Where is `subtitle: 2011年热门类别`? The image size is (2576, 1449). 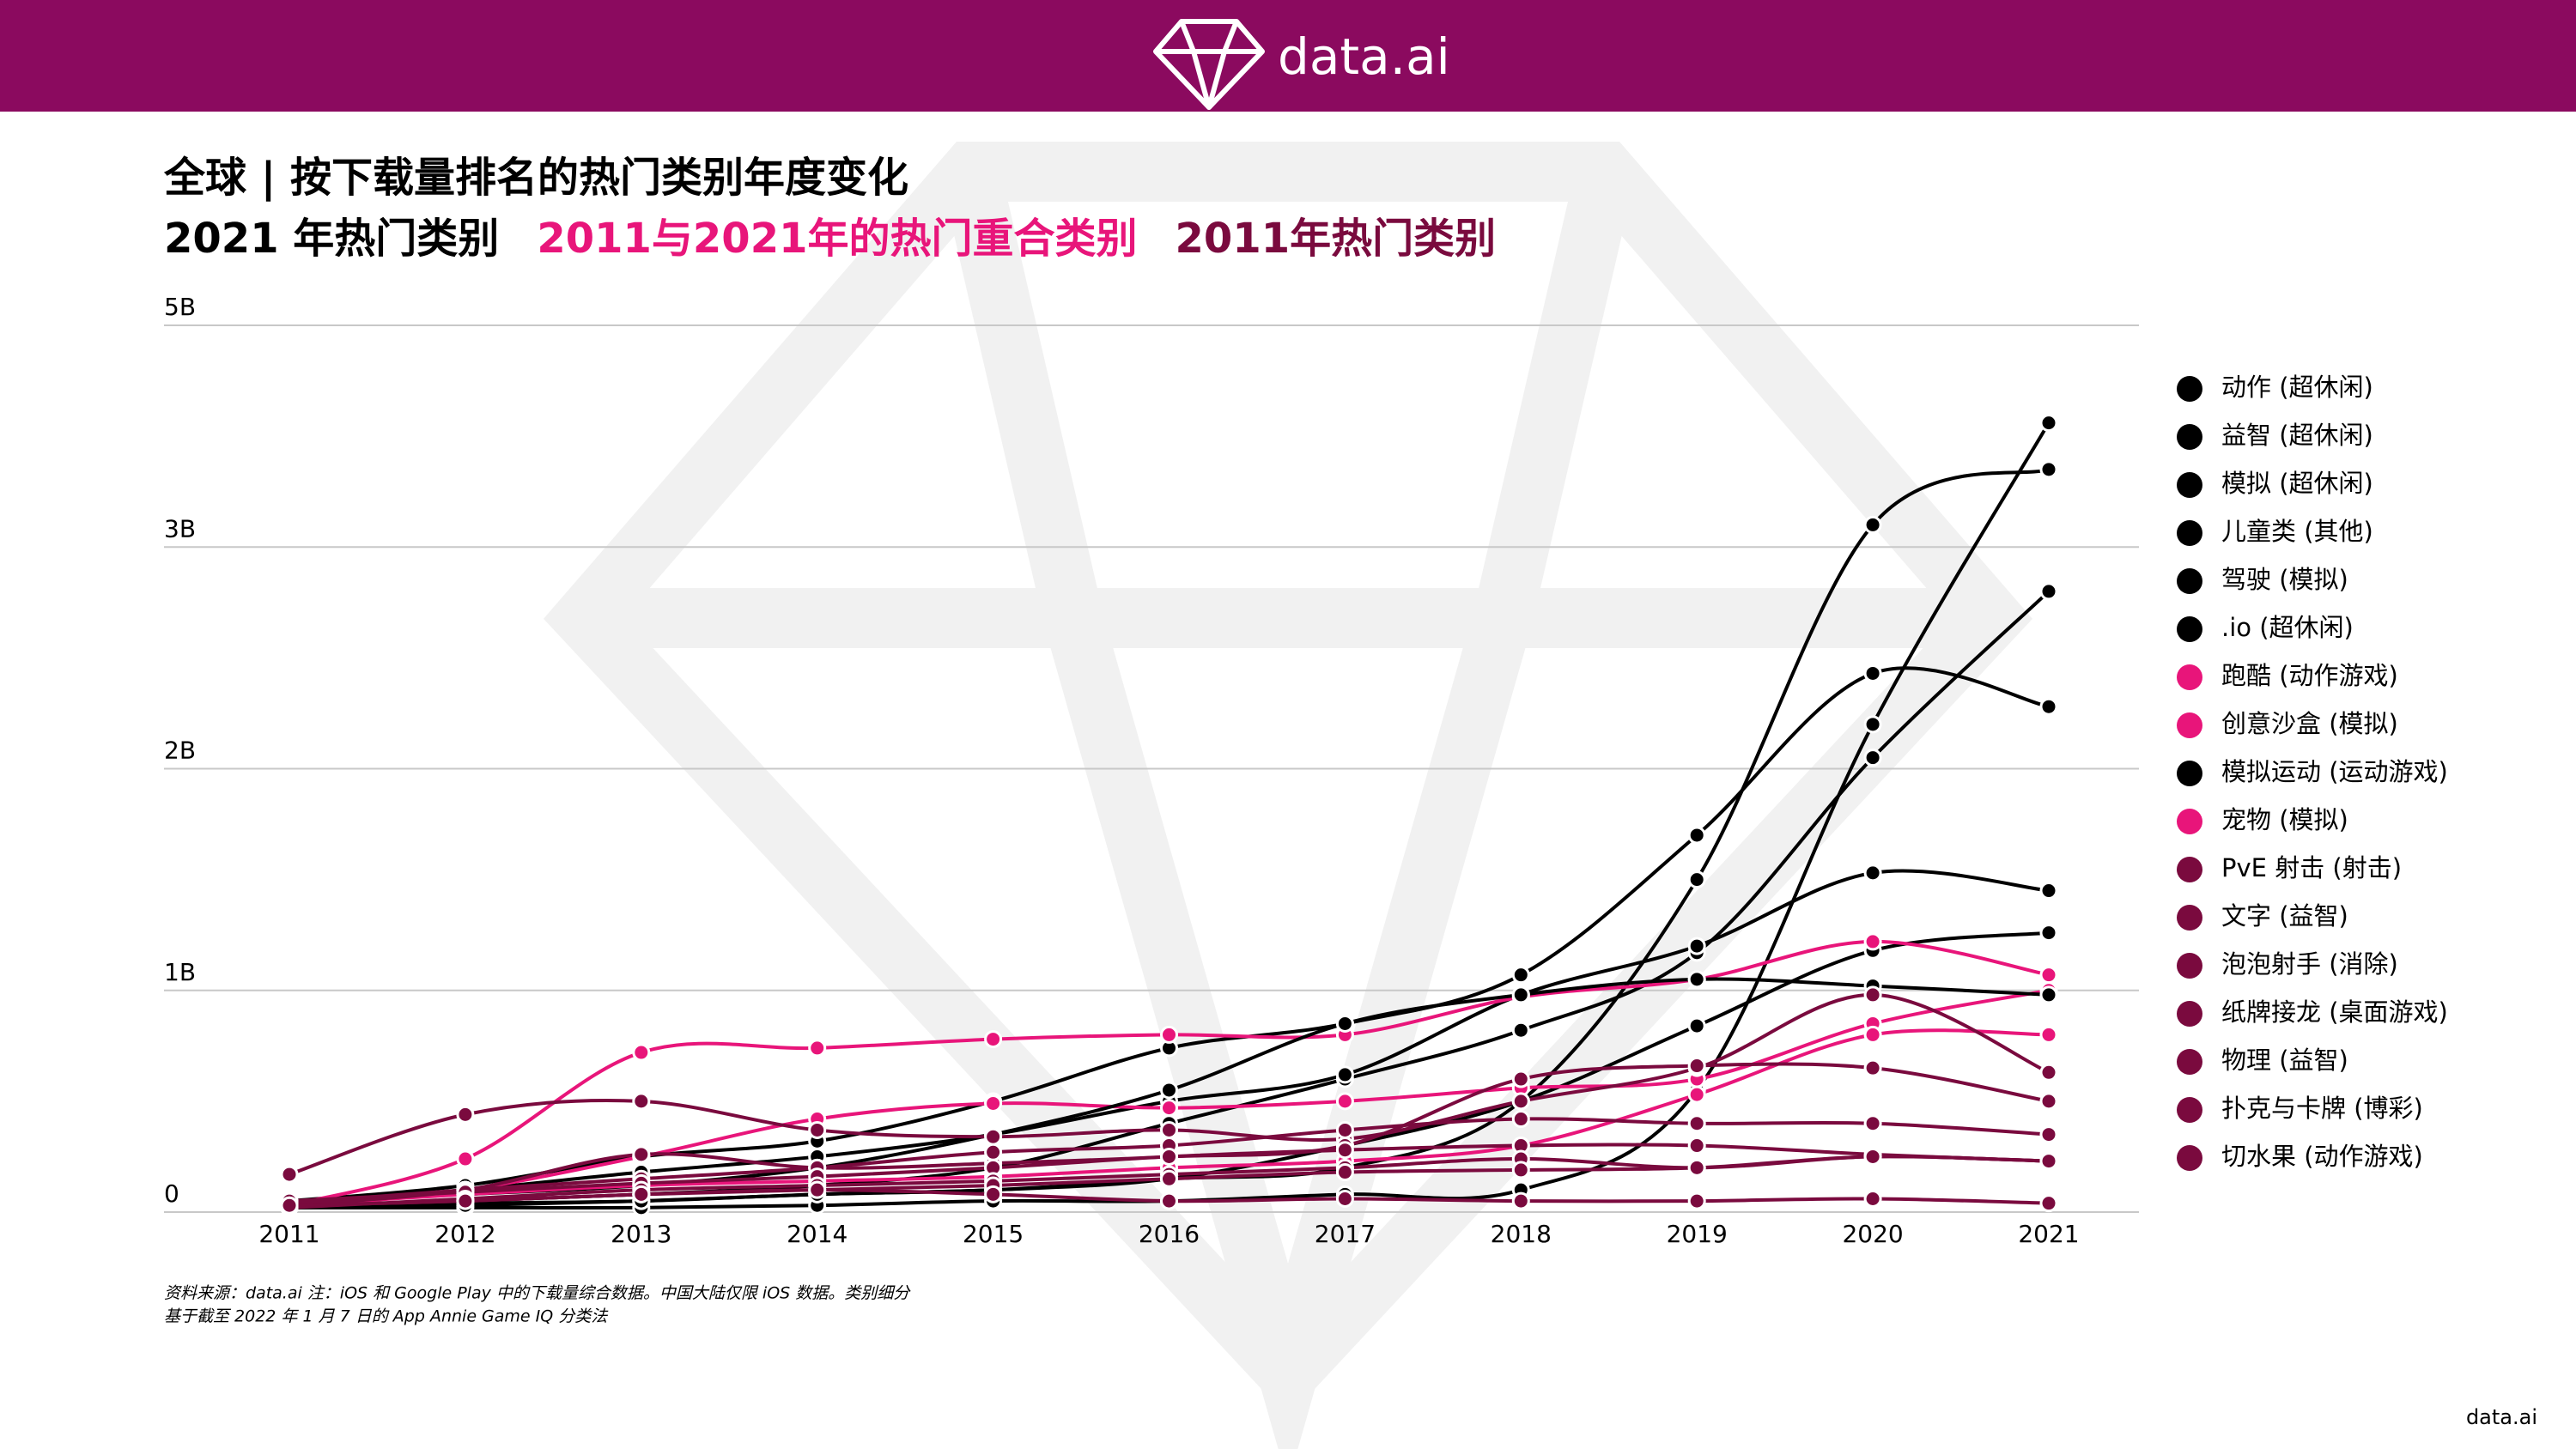 subtitle: 2011年热门类别 is located at coordinates (1336, 239).